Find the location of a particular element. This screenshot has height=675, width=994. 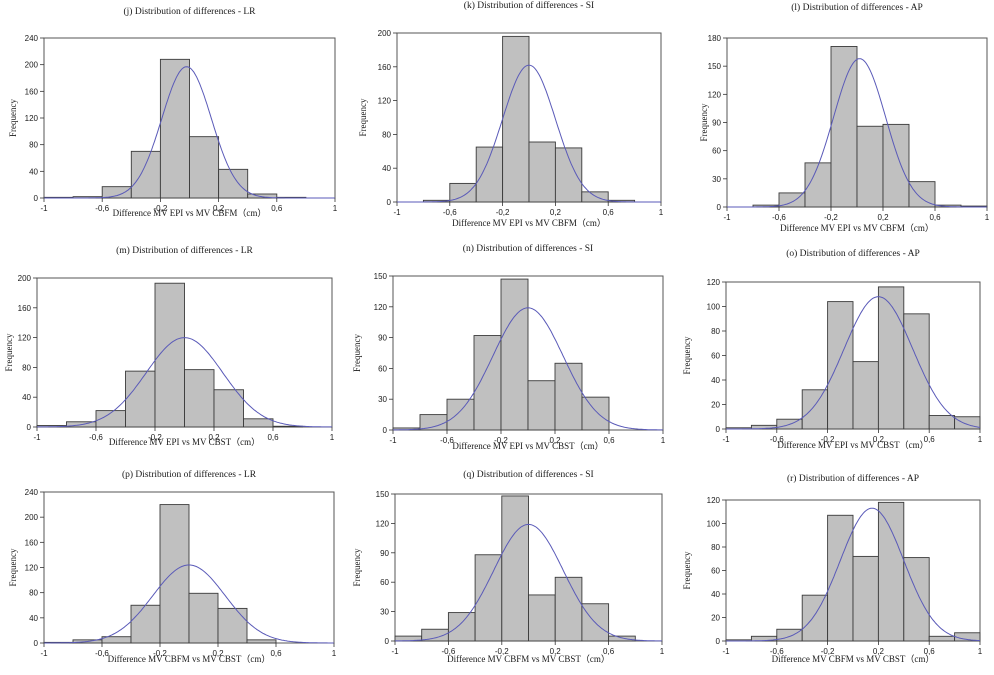

y-tick-label: 90 is located at coordinates (382, 338).